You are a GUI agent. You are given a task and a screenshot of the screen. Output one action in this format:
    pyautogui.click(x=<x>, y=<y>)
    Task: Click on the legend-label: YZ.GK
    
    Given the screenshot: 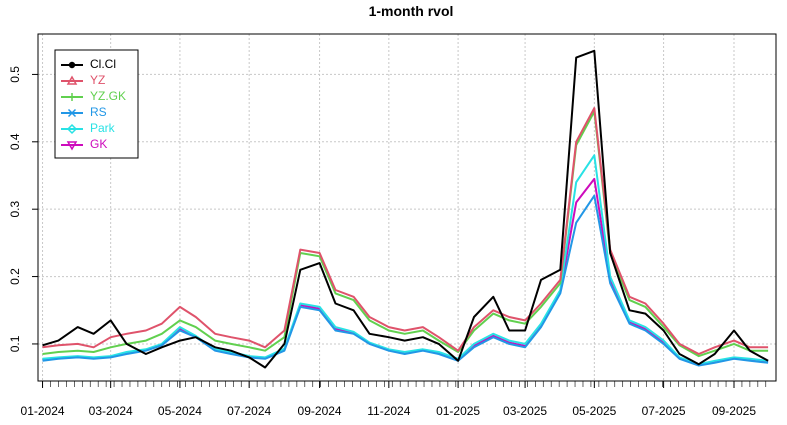 What is the action you would take?
    pyautogui.click(x=108, y=96)
    